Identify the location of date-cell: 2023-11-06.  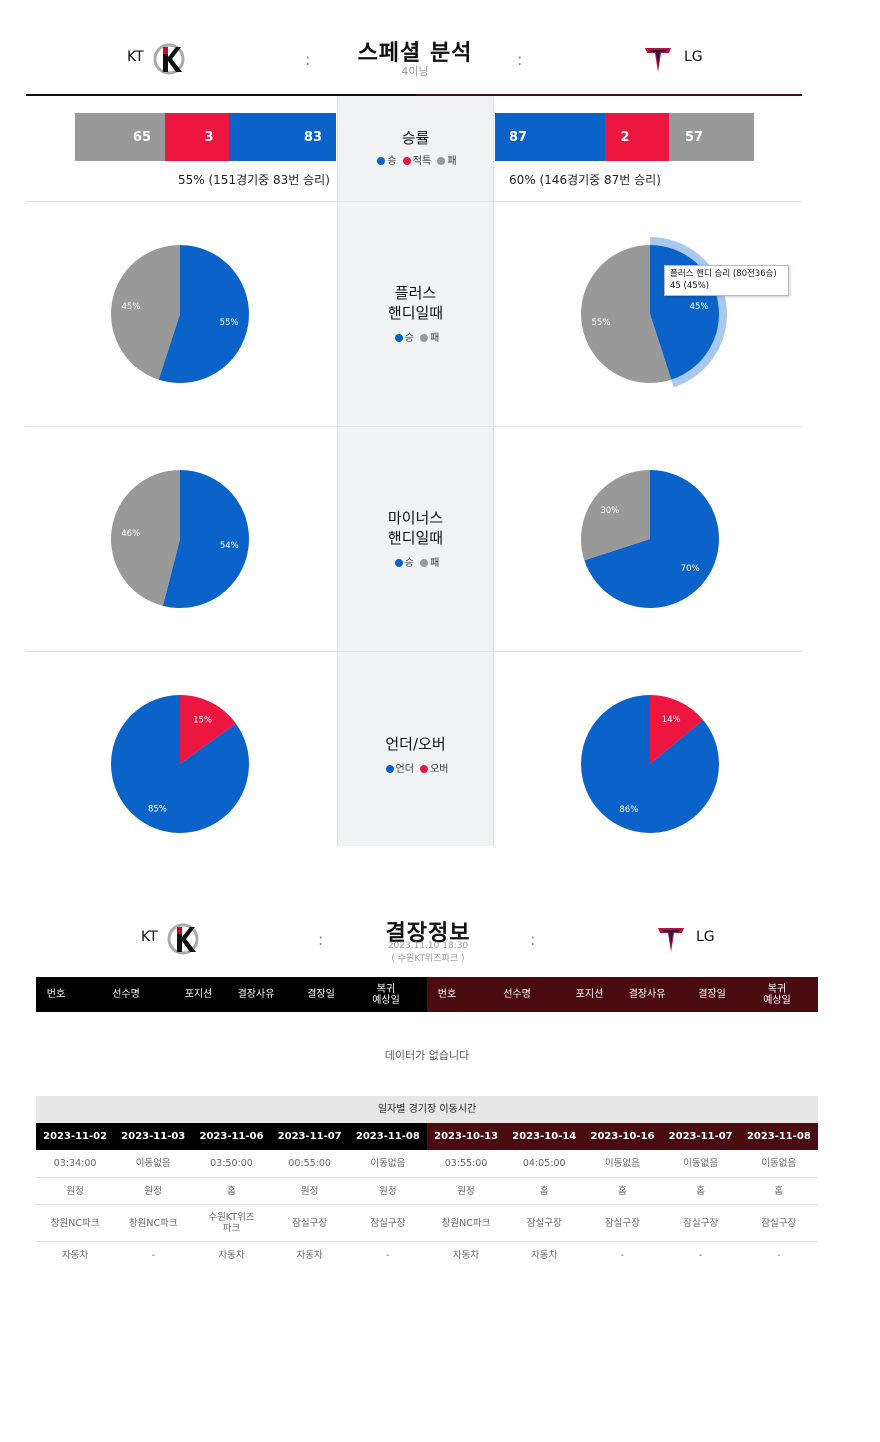
(231, 1136).